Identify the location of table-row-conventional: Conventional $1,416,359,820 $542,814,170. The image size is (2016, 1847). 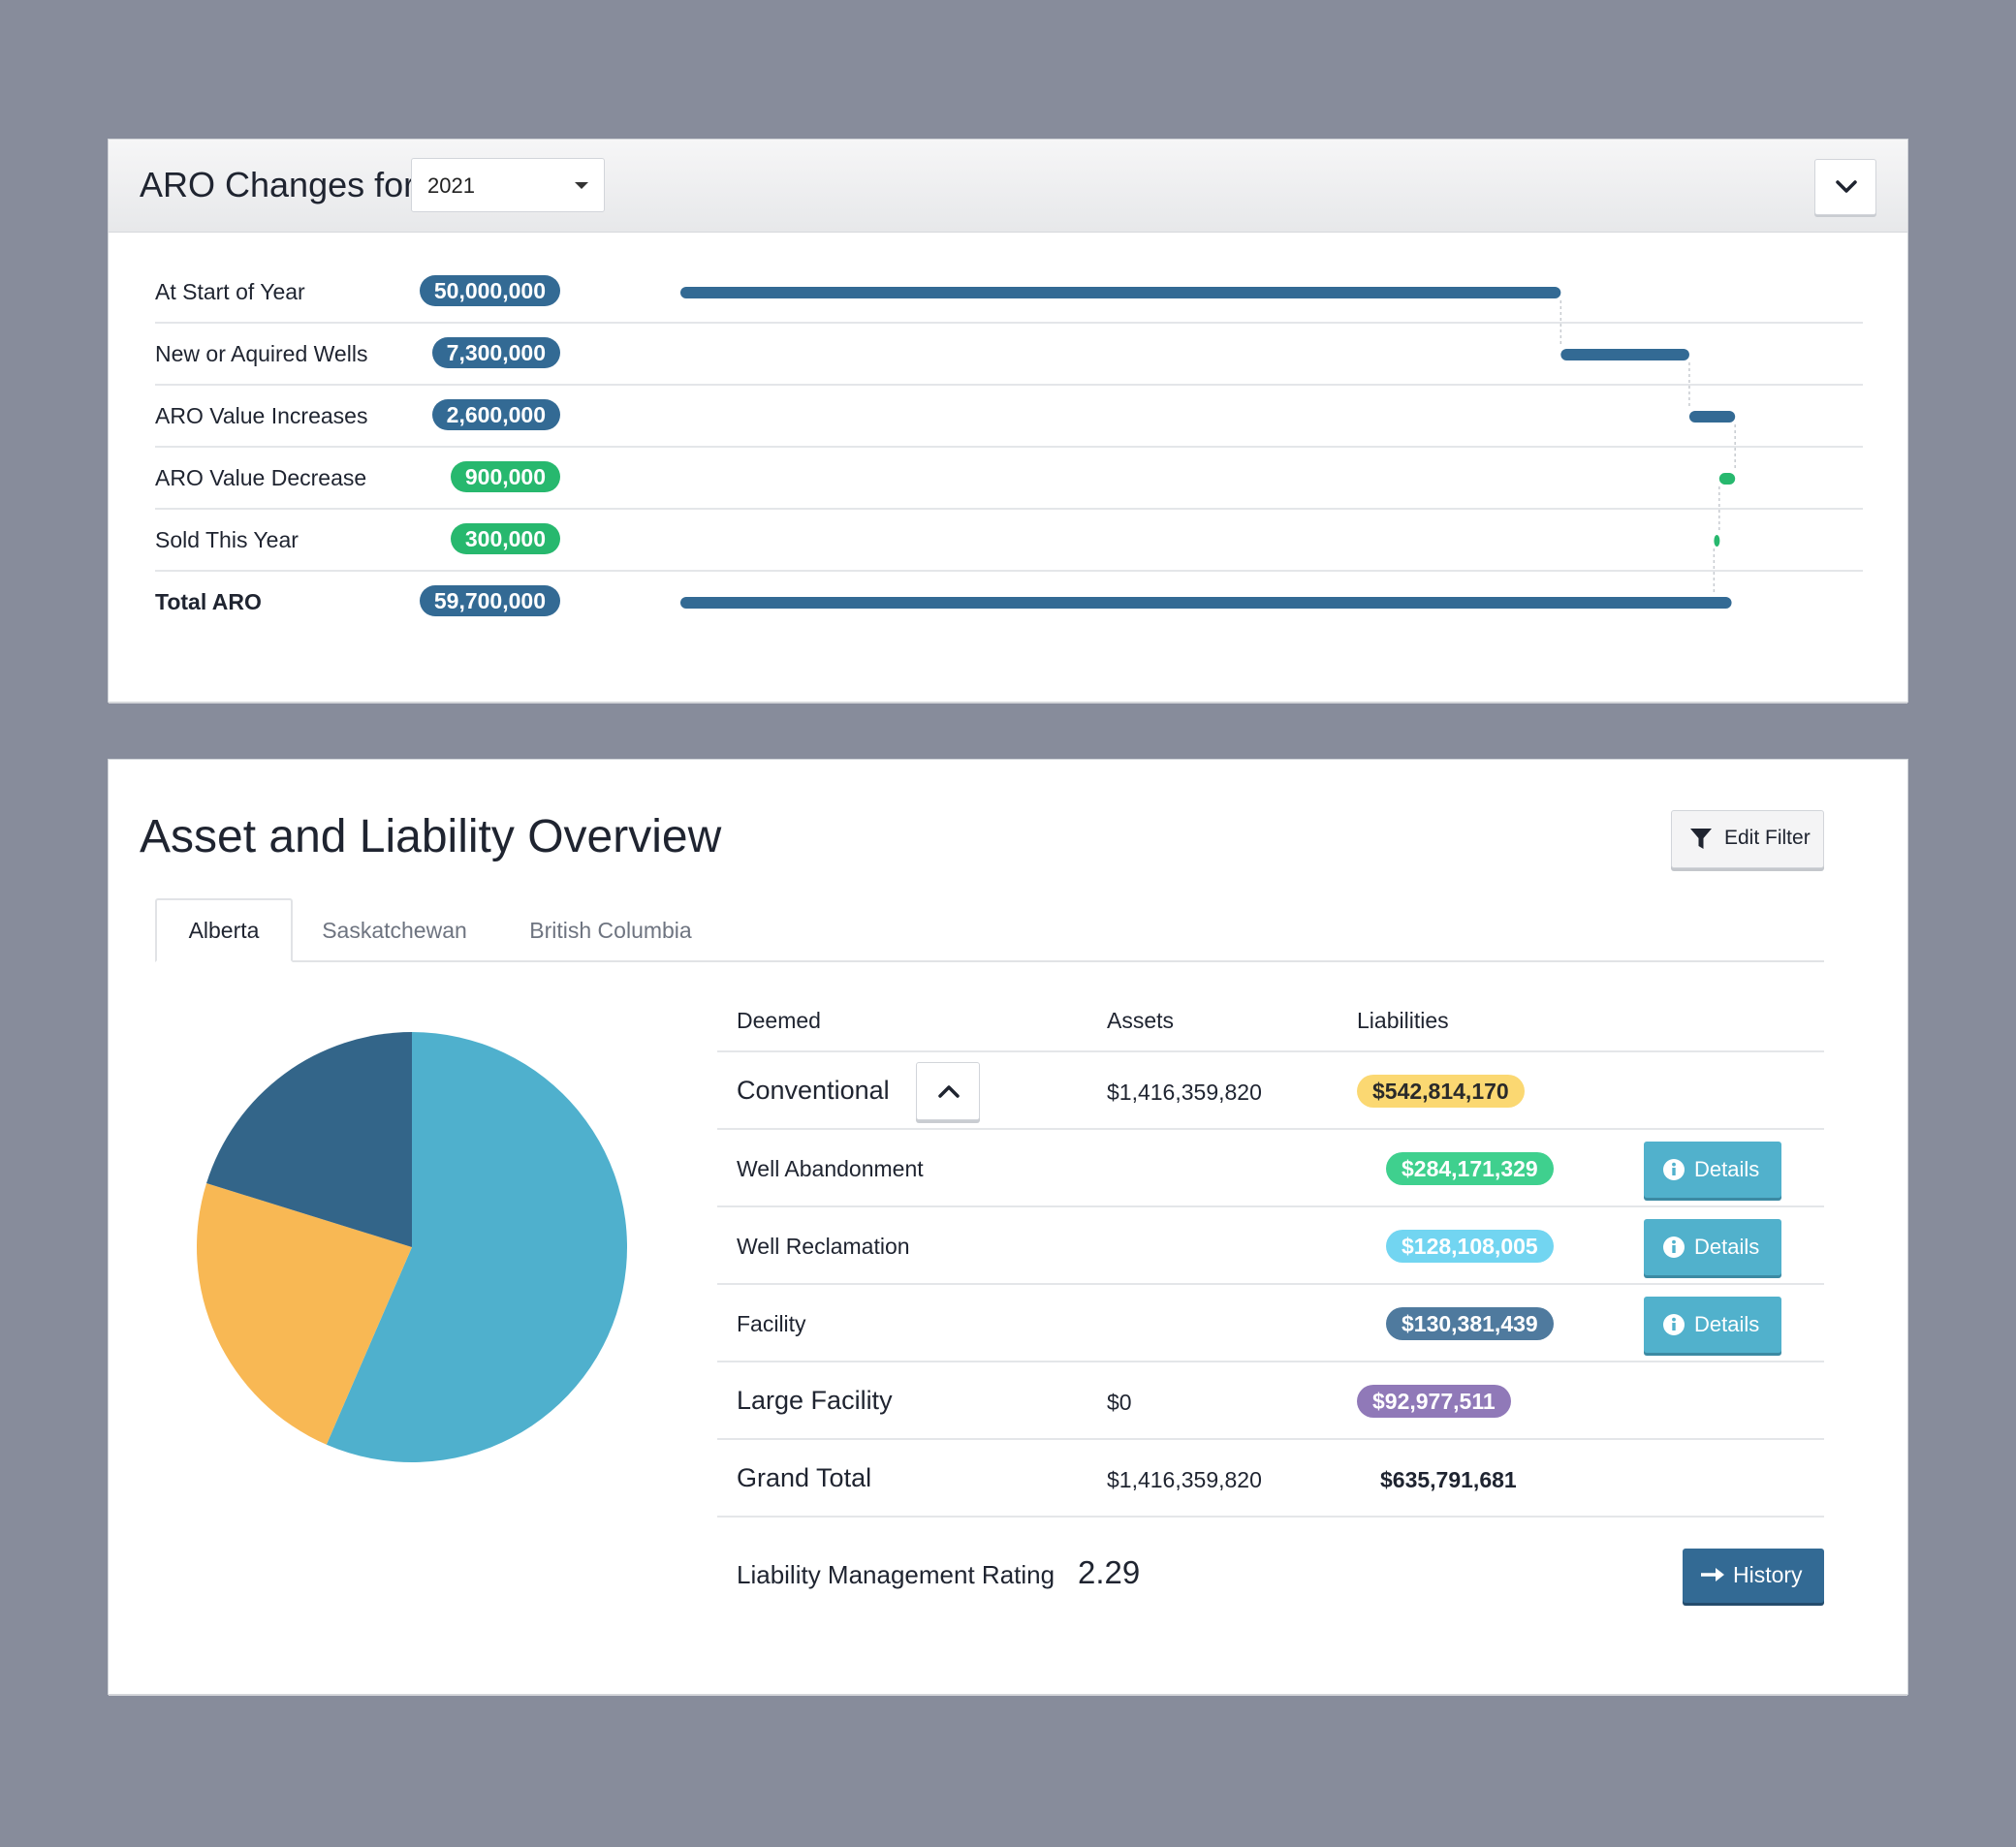
(1271, 1091).